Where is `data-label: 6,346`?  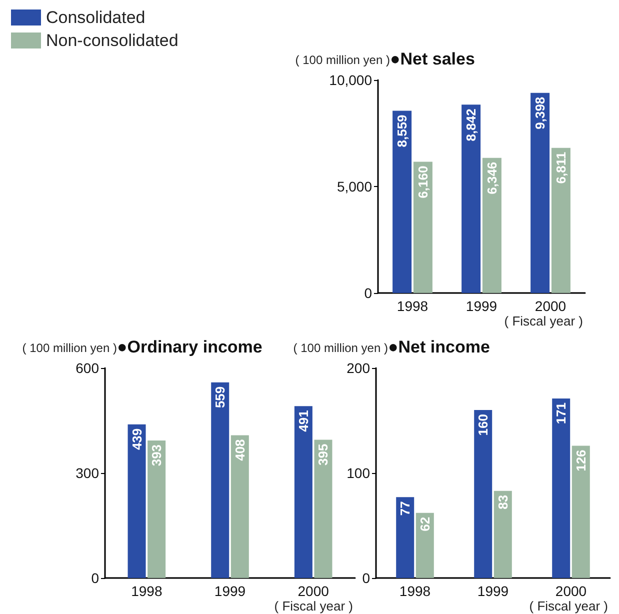 data-label: 6,346 is located at coordinates (492, 178).